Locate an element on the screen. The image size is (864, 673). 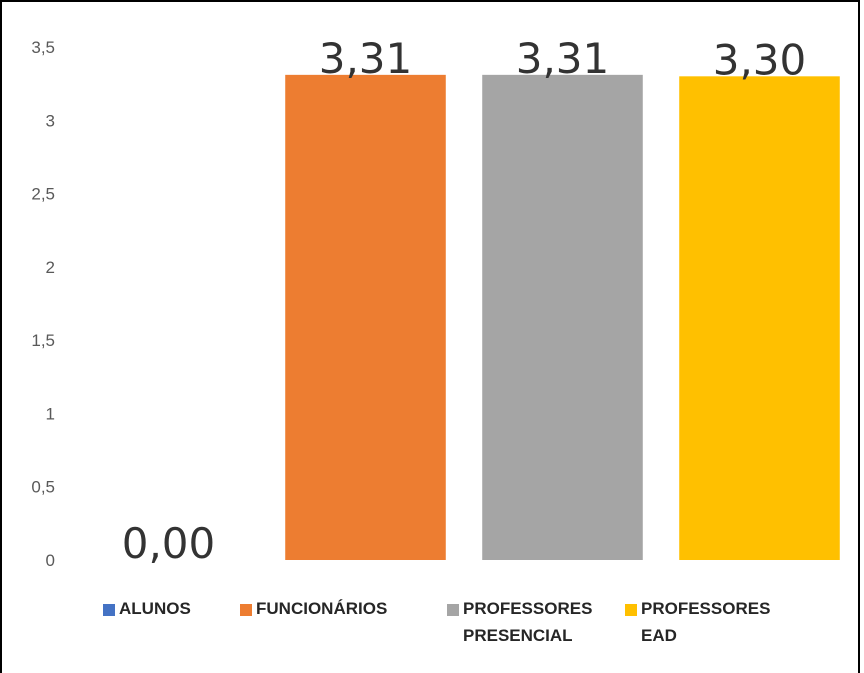
legend-label-professores-ead-line2: EAD is located at coordinates (659, 635).